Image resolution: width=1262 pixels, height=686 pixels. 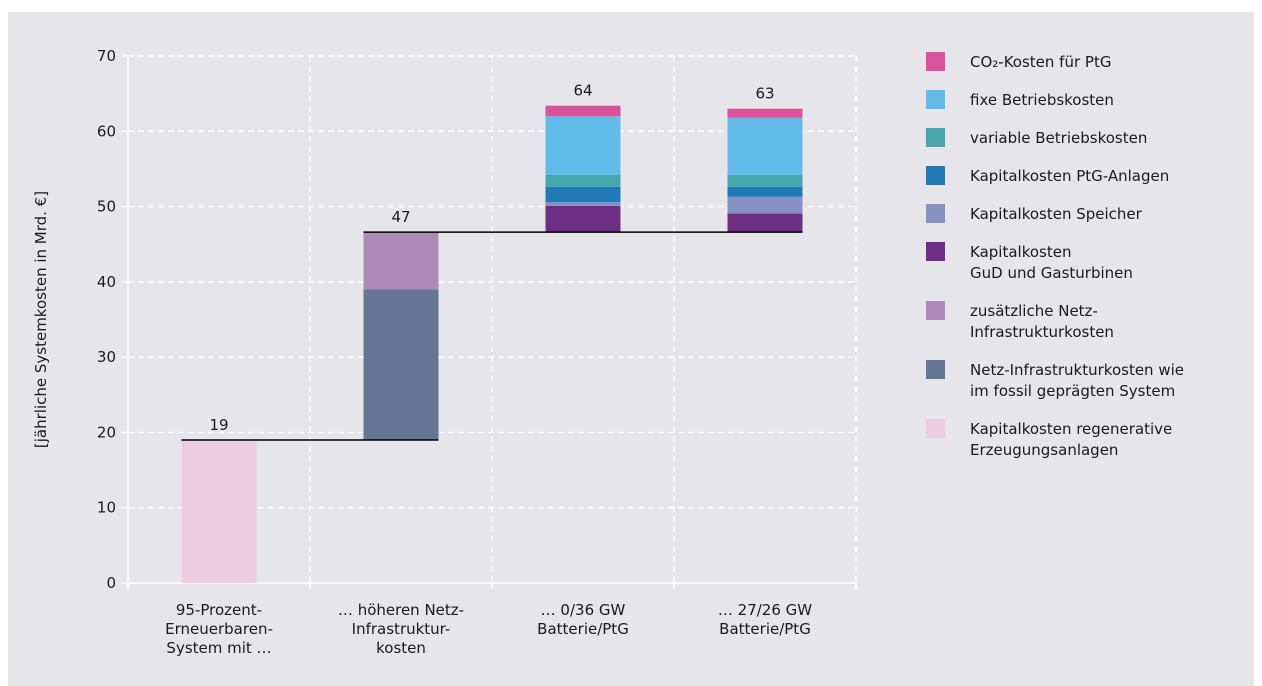 I want to click on legend-label: CO₂-Kosten für PtG, so click(x=1040, y=62).